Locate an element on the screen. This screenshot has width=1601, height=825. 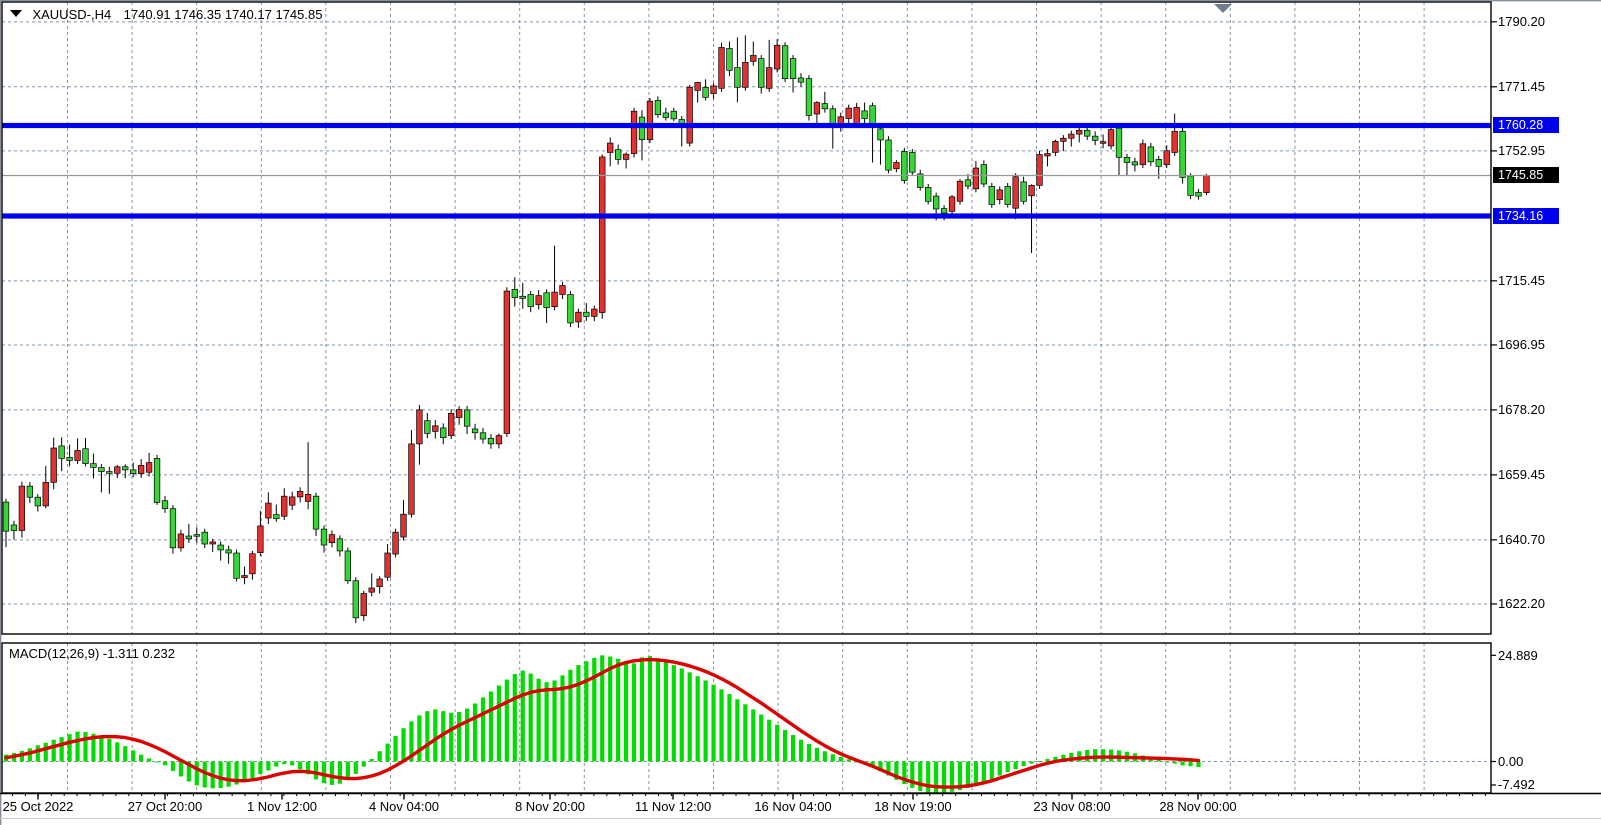
time-axis-label: 18 Nov 19:00 is located at coordinates (913, 806).